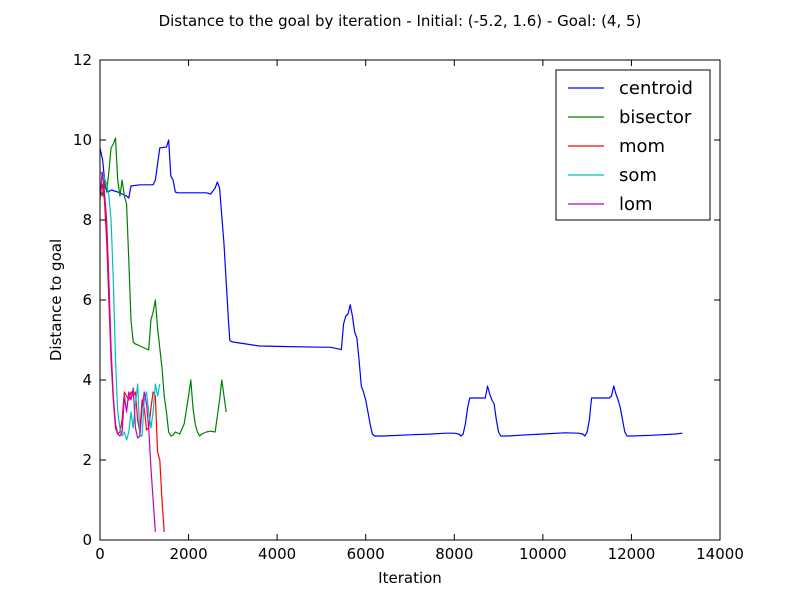  I want to click on y-tick-label: 12, so click(82, 60).